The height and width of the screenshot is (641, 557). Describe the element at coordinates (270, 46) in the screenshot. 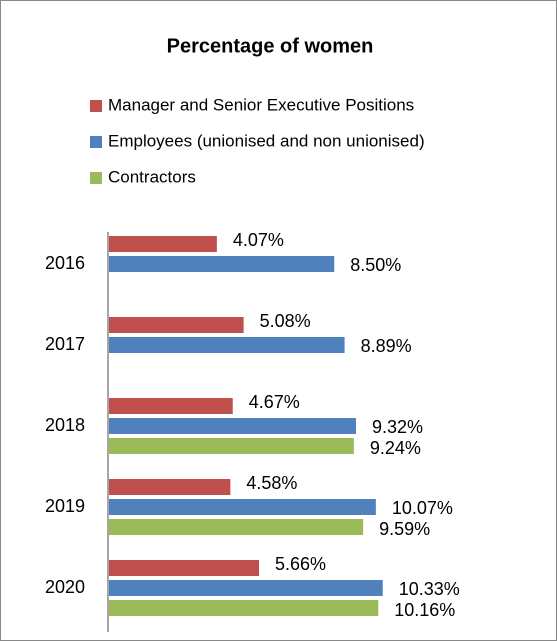

I see `chart-title: Percentage of women` at that location.